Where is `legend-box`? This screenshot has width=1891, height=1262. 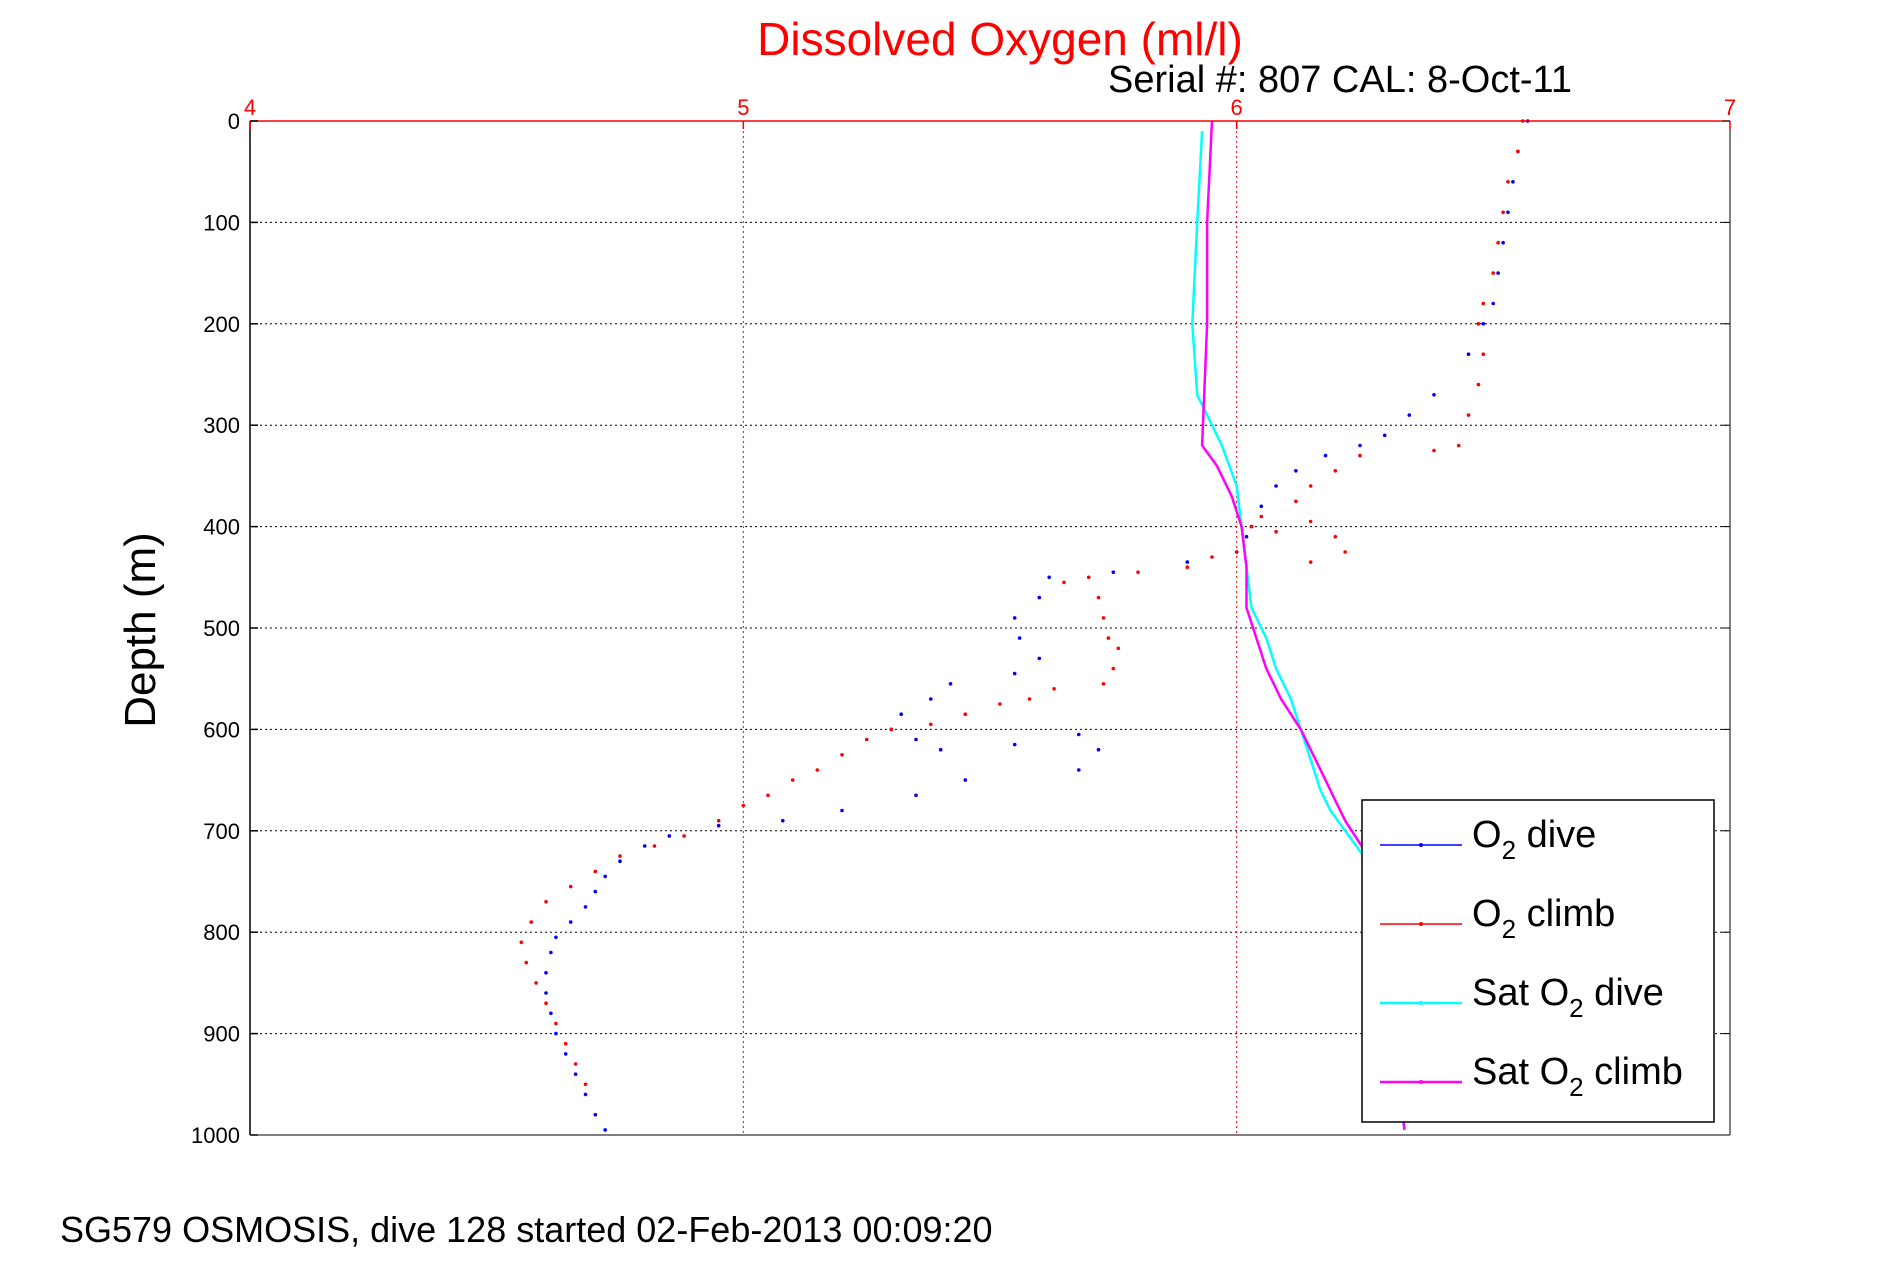
legend-box is located at coordinates (1538, 961).